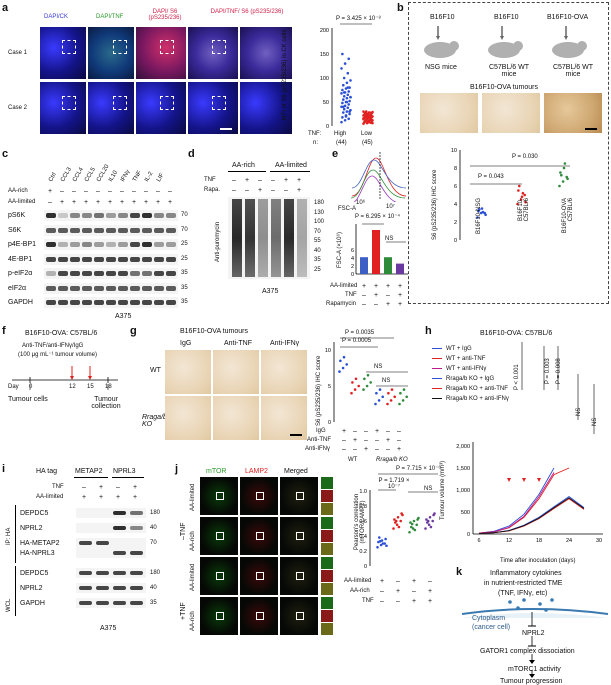 Image resolution: width=611 pixels, height=685 pixels. Describe the element at coordinates (382, 591) in the screenshot. I see `j-aa-rich-sign-0: –` at that location.